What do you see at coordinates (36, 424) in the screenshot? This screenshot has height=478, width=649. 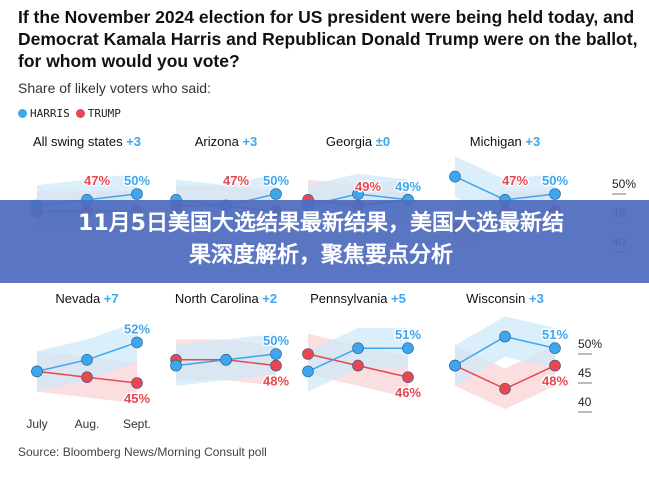 I see `x-tick-label: July` at bounding box center [36, 424].